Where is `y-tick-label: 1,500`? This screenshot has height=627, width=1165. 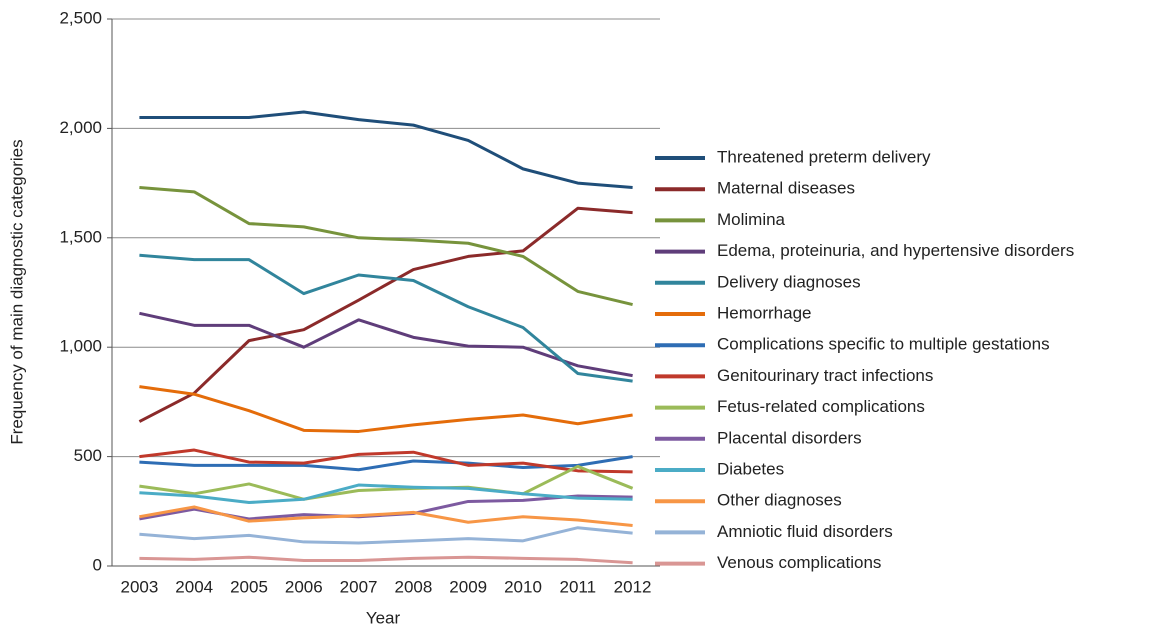 y-tick-label: 1,500 is located at coordinates (80, 236).